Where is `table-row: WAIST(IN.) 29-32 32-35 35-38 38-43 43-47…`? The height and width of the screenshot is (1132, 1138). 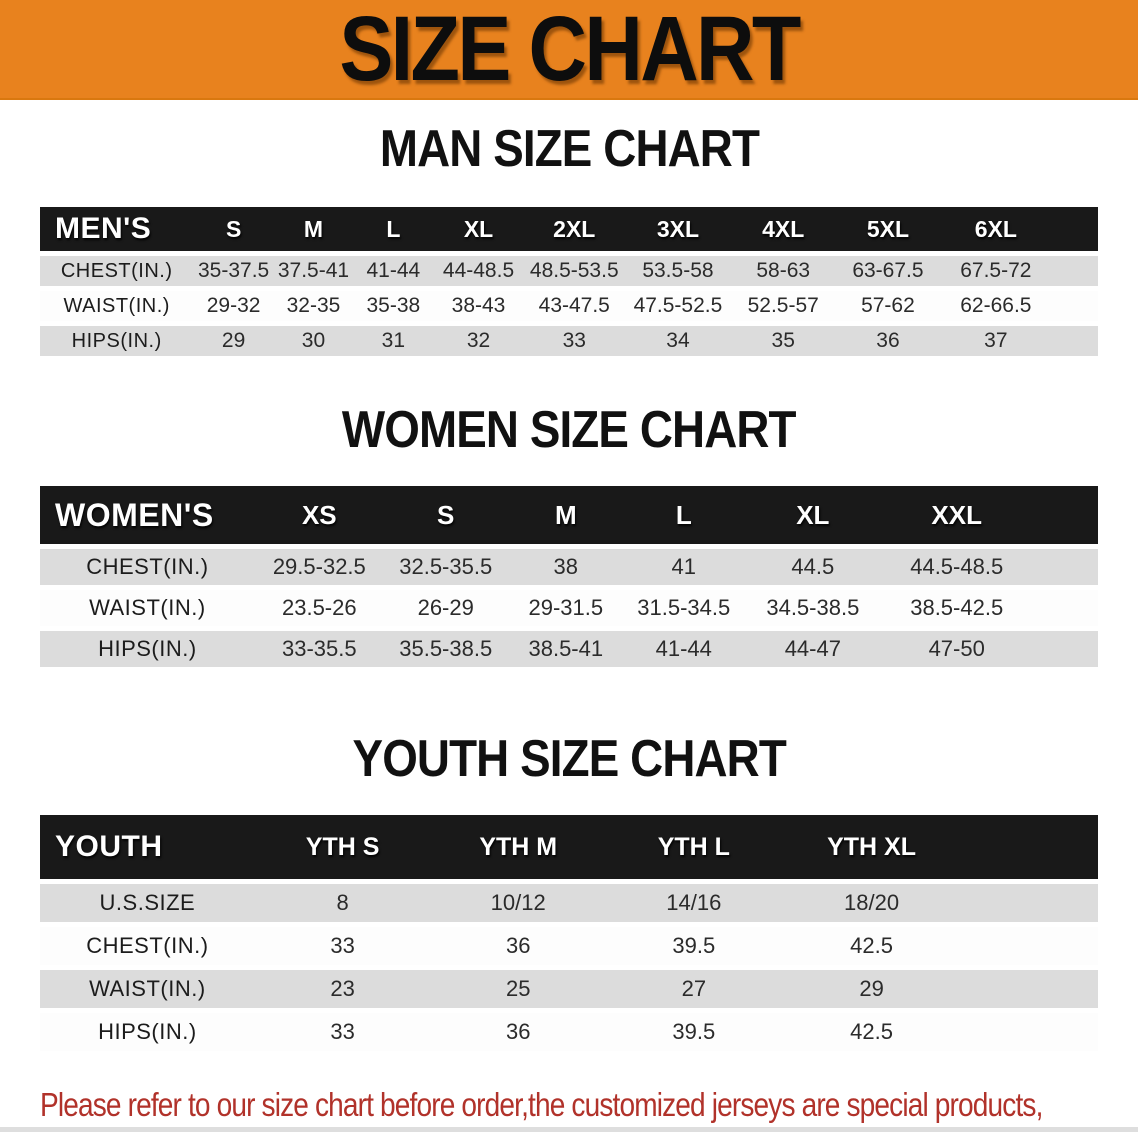
table-row: WAIST(IN.) 29-32 32-35 35-38 38-43 43-47… is located at coordinates (569, 306).